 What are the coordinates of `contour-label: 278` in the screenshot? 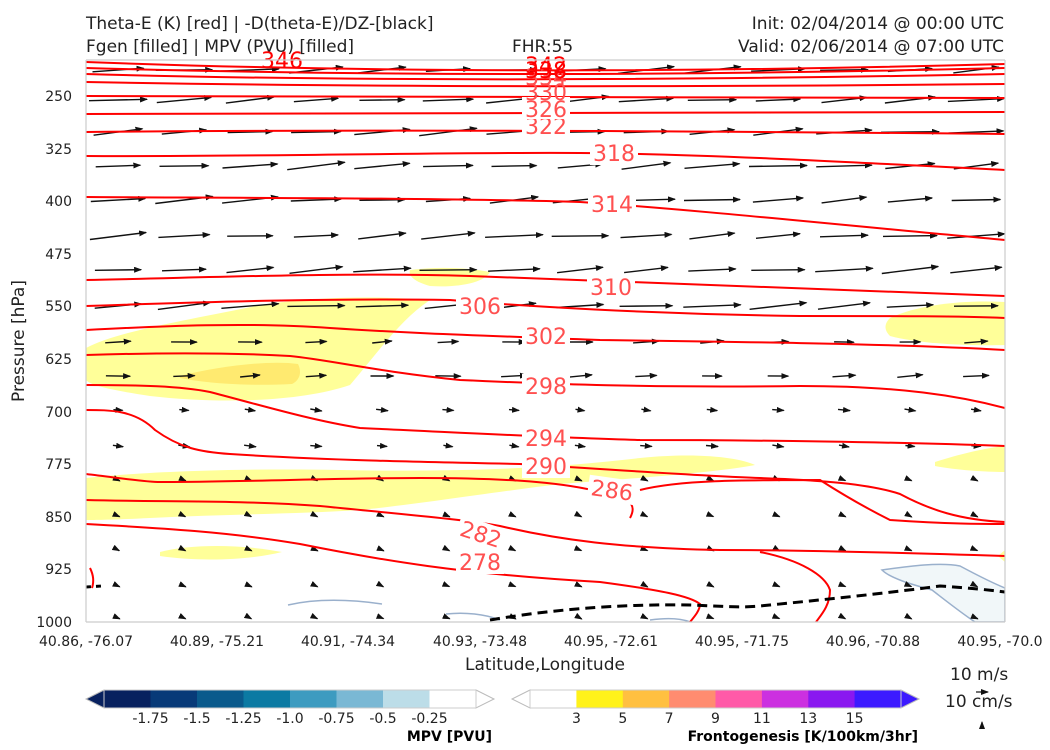 It's located at (480, 563).